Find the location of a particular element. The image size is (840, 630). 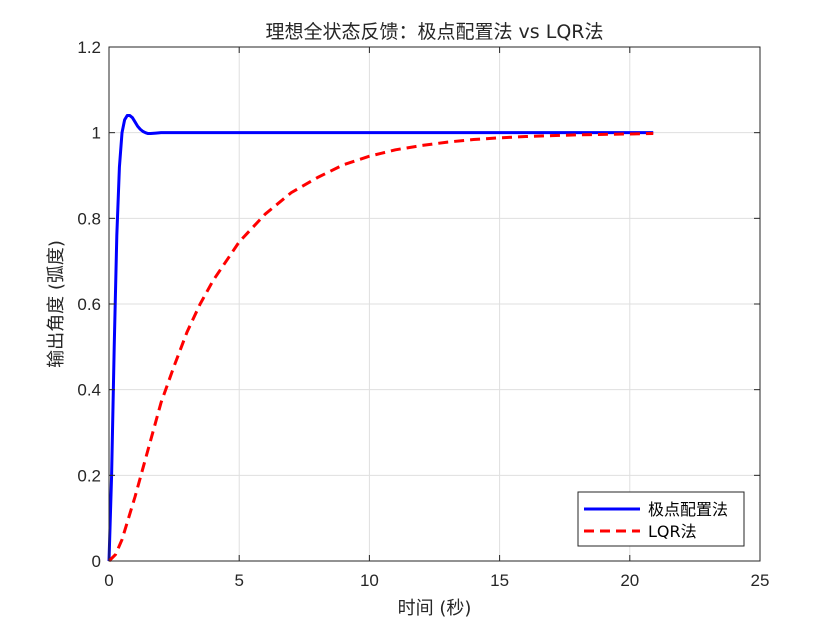

y-tick-label: 1 is located at coordinates (96, 133).